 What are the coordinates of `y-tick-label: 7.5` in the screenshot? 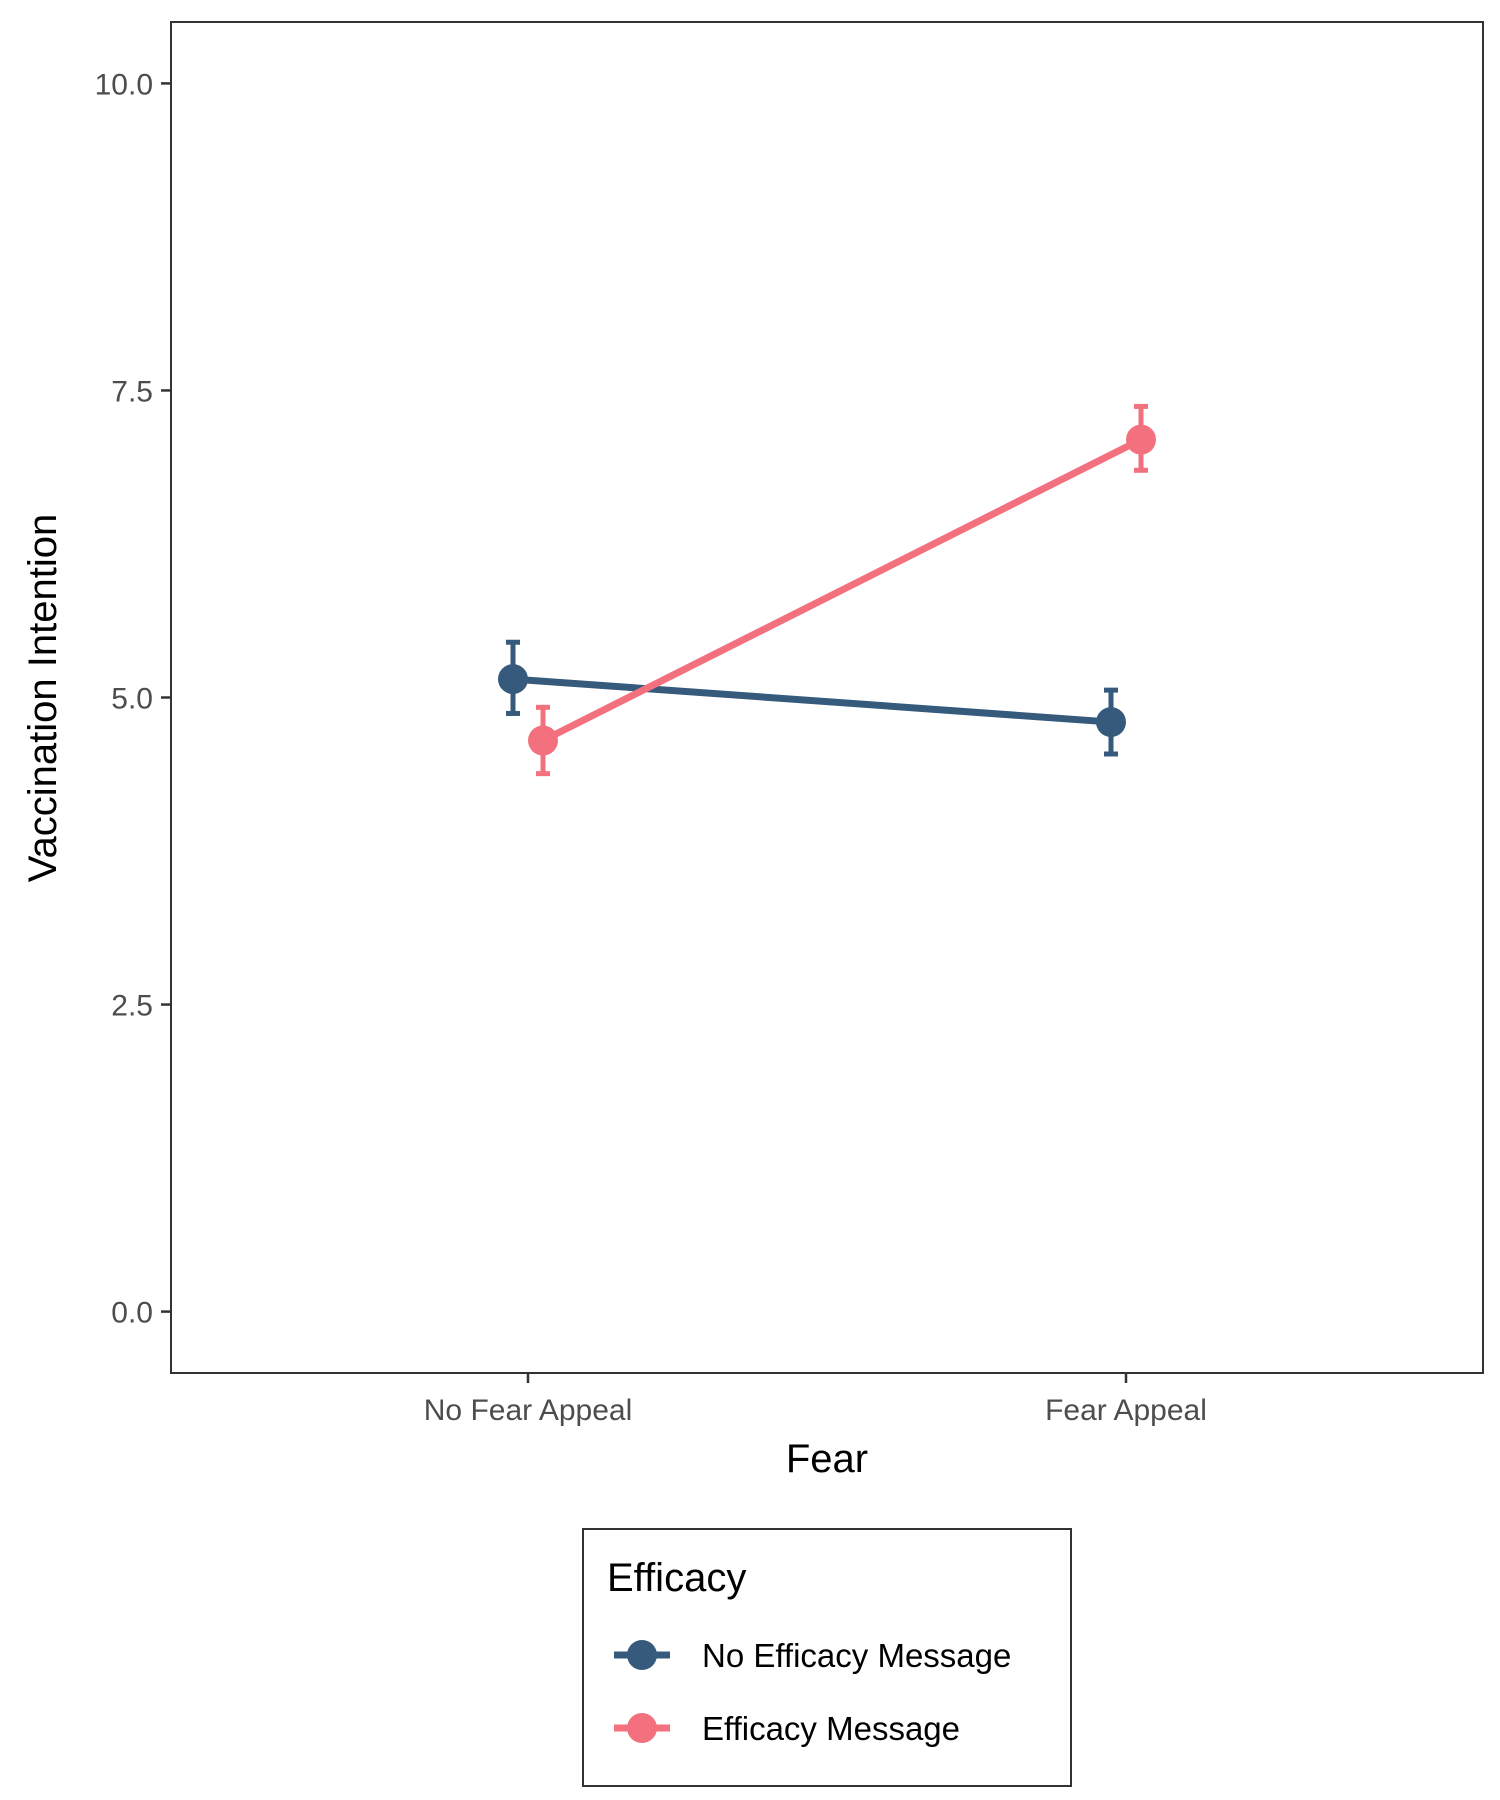 It's located at (132, 391).